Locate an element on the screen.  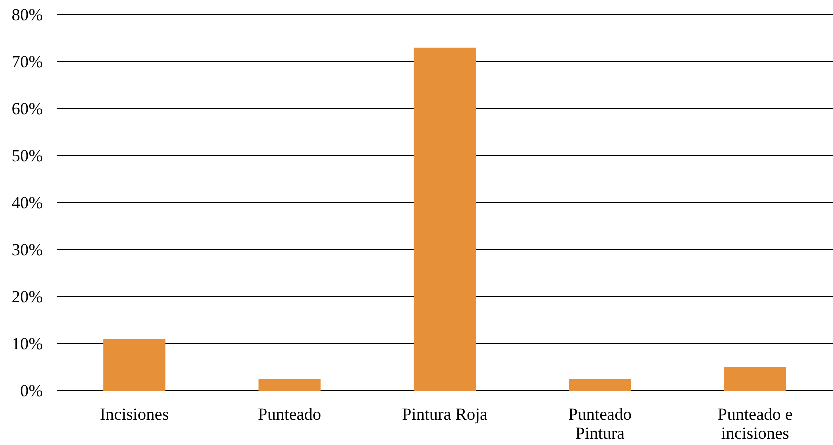
x-tick-label: Punteado Pintura is located at coordinates (600, 424).